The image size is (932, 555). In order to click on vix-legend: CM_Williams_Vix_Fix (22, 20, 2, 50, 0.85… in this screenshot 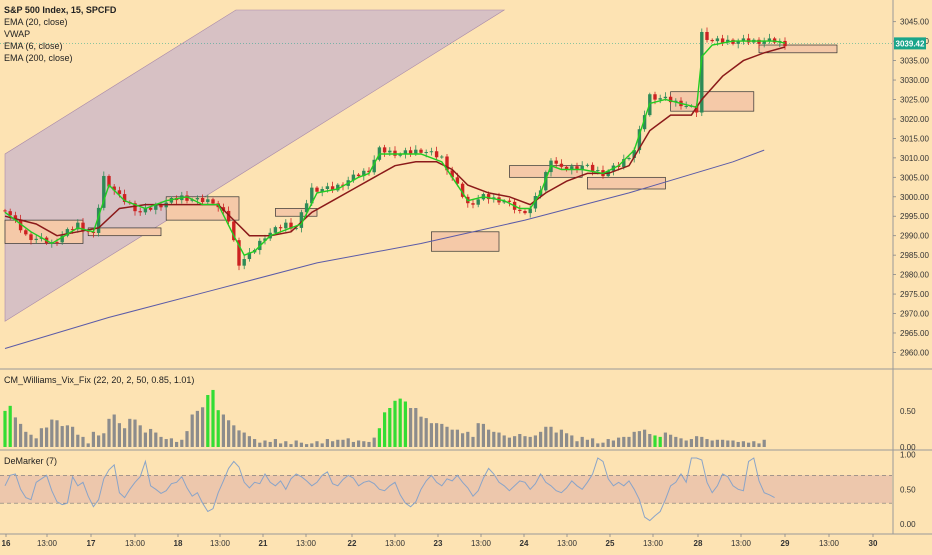, I will do `click(99, 380)`.